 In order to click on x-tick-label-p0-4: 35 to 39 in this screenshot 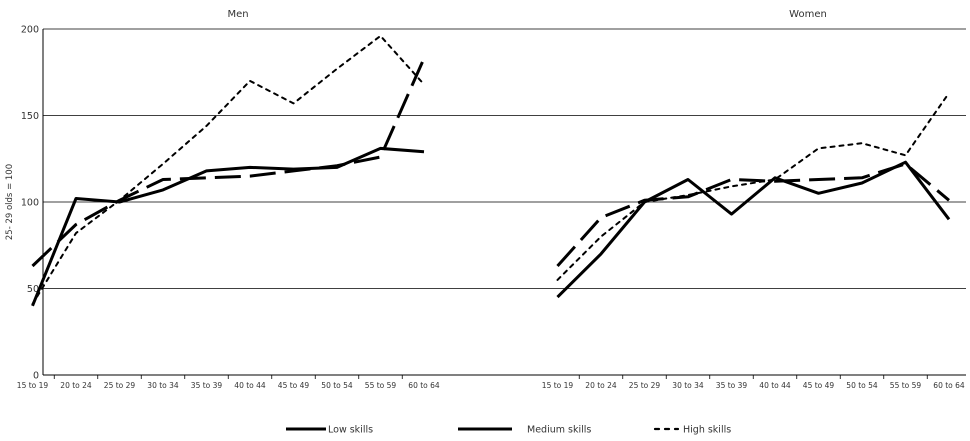, I will do `click(207, 385)`.